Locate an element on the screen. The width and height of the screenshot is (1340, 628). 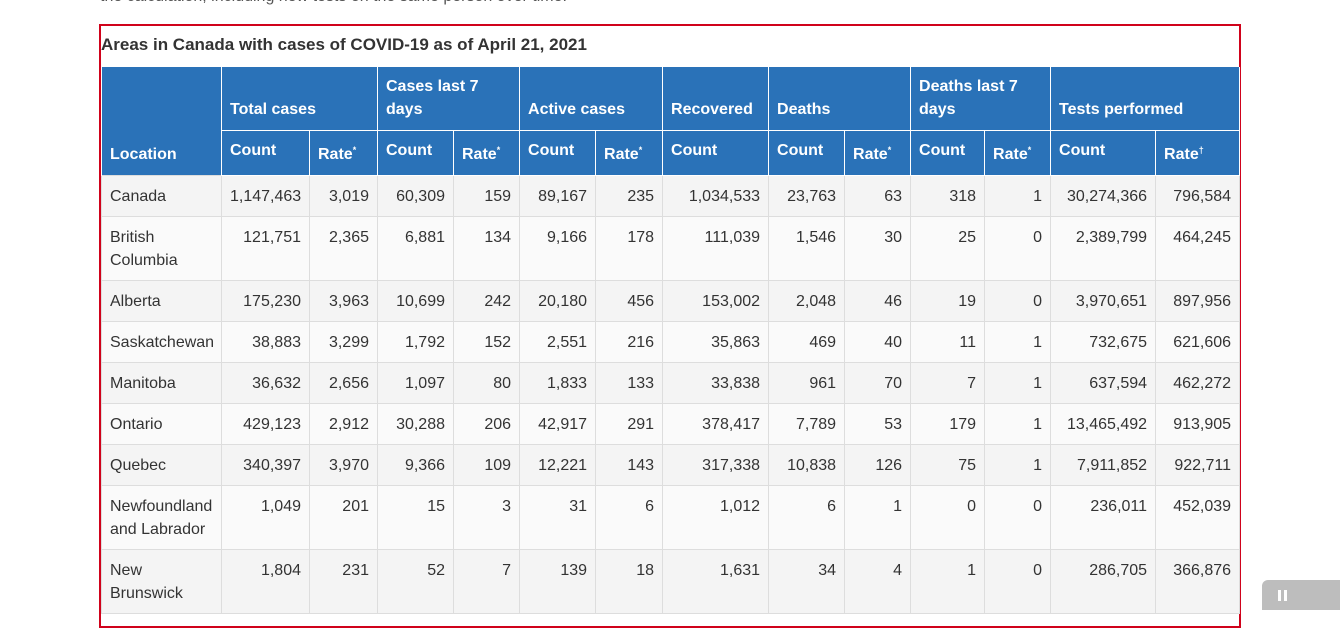
value-cell: 378,417 is located at coordinates (716, 424).